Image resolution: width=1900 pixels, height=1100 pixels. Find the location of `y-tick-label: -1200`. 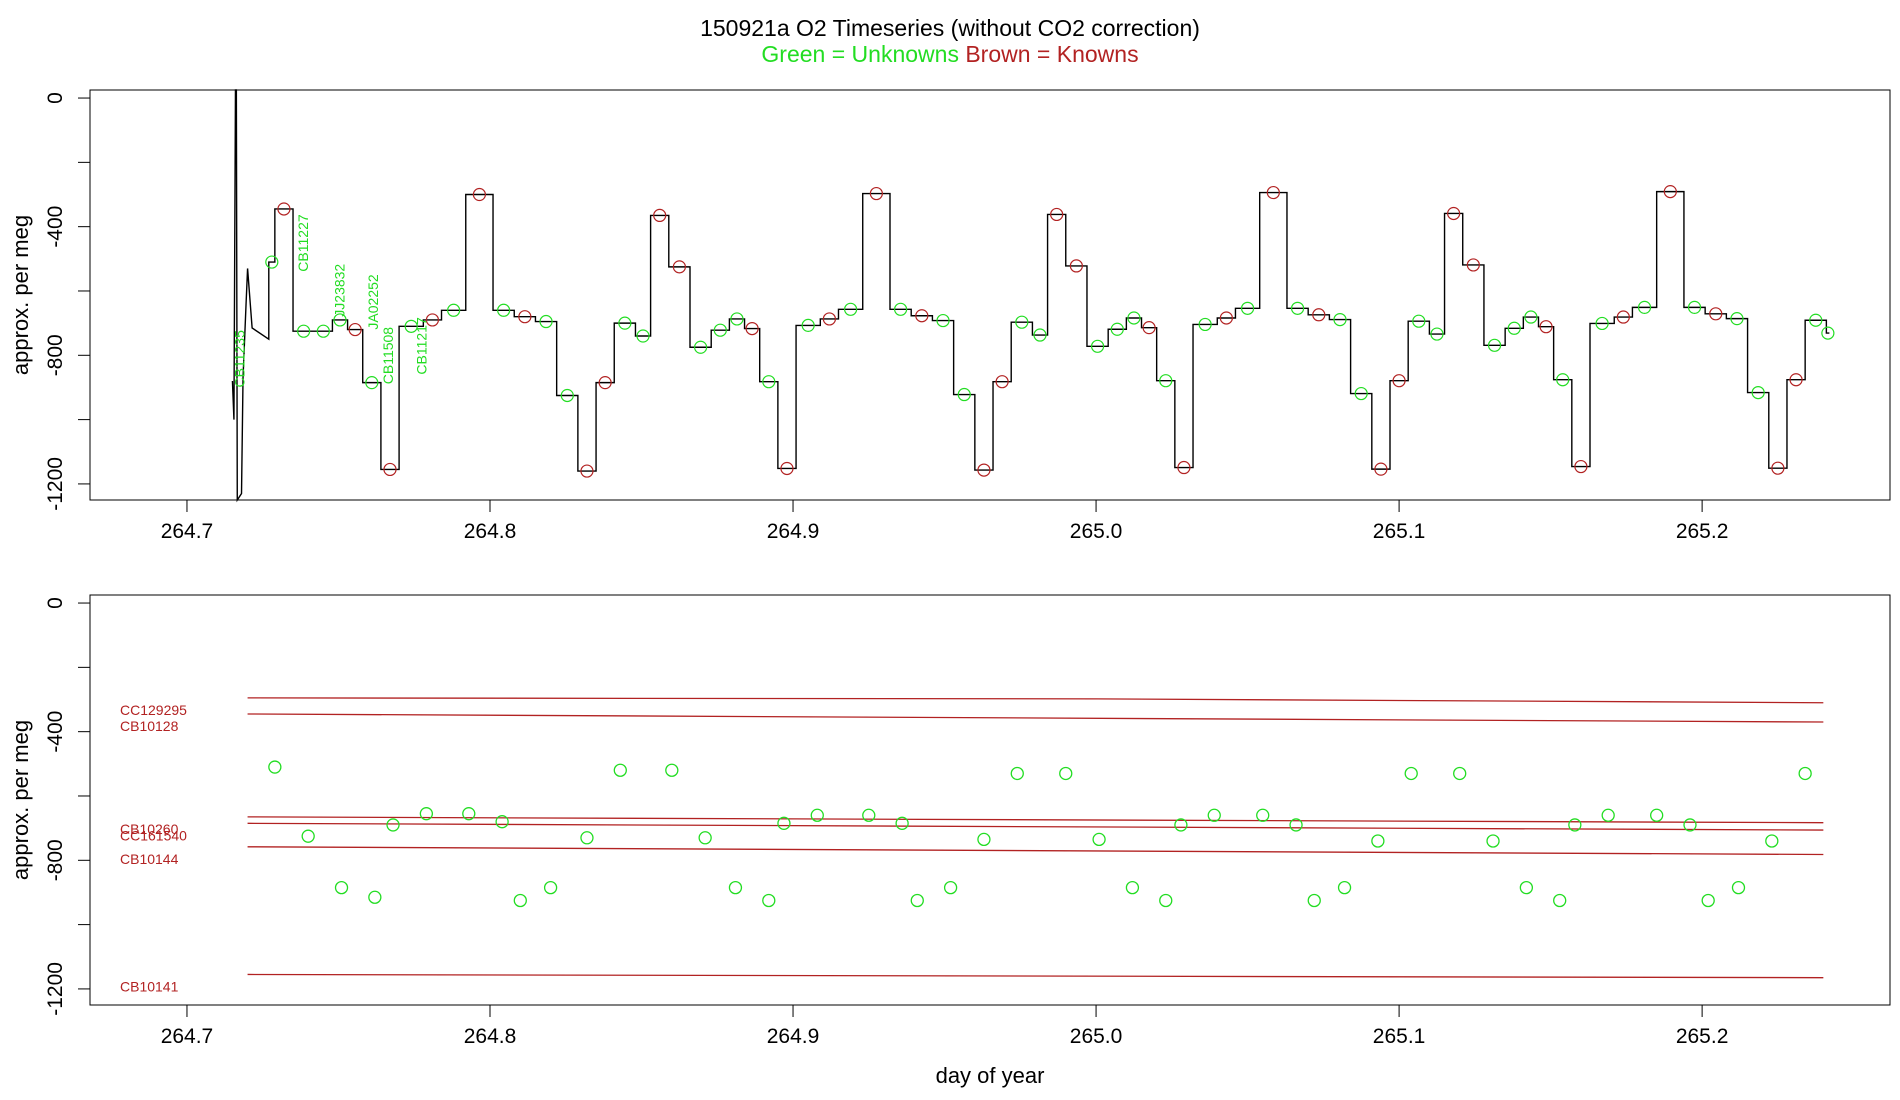

y-tick-label: -1200 is located at coordinates (55, 989).